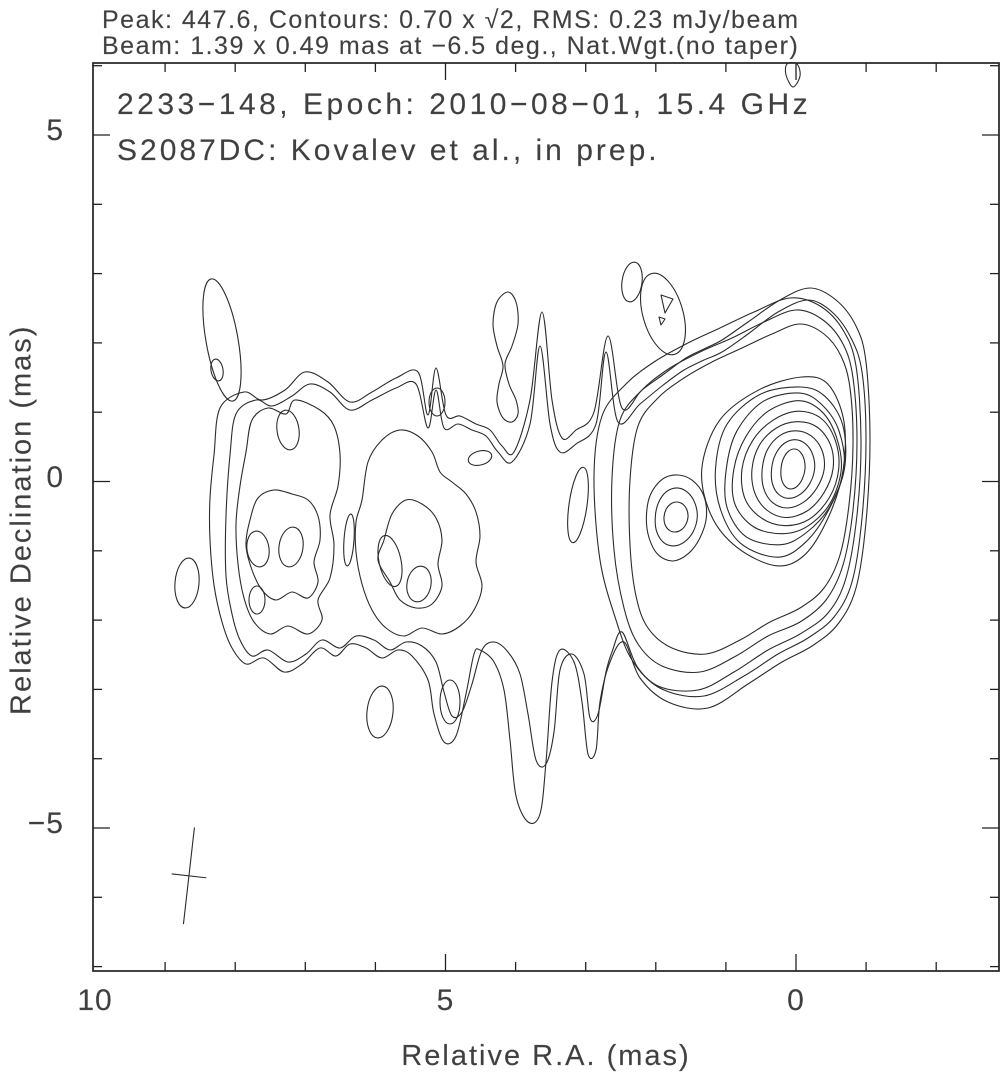 The height and width of the screenshot is (1079, 1001). Describe the element at coordinates (55, 477) in the screenshot. I see `y-tick-label: 0` at that location.